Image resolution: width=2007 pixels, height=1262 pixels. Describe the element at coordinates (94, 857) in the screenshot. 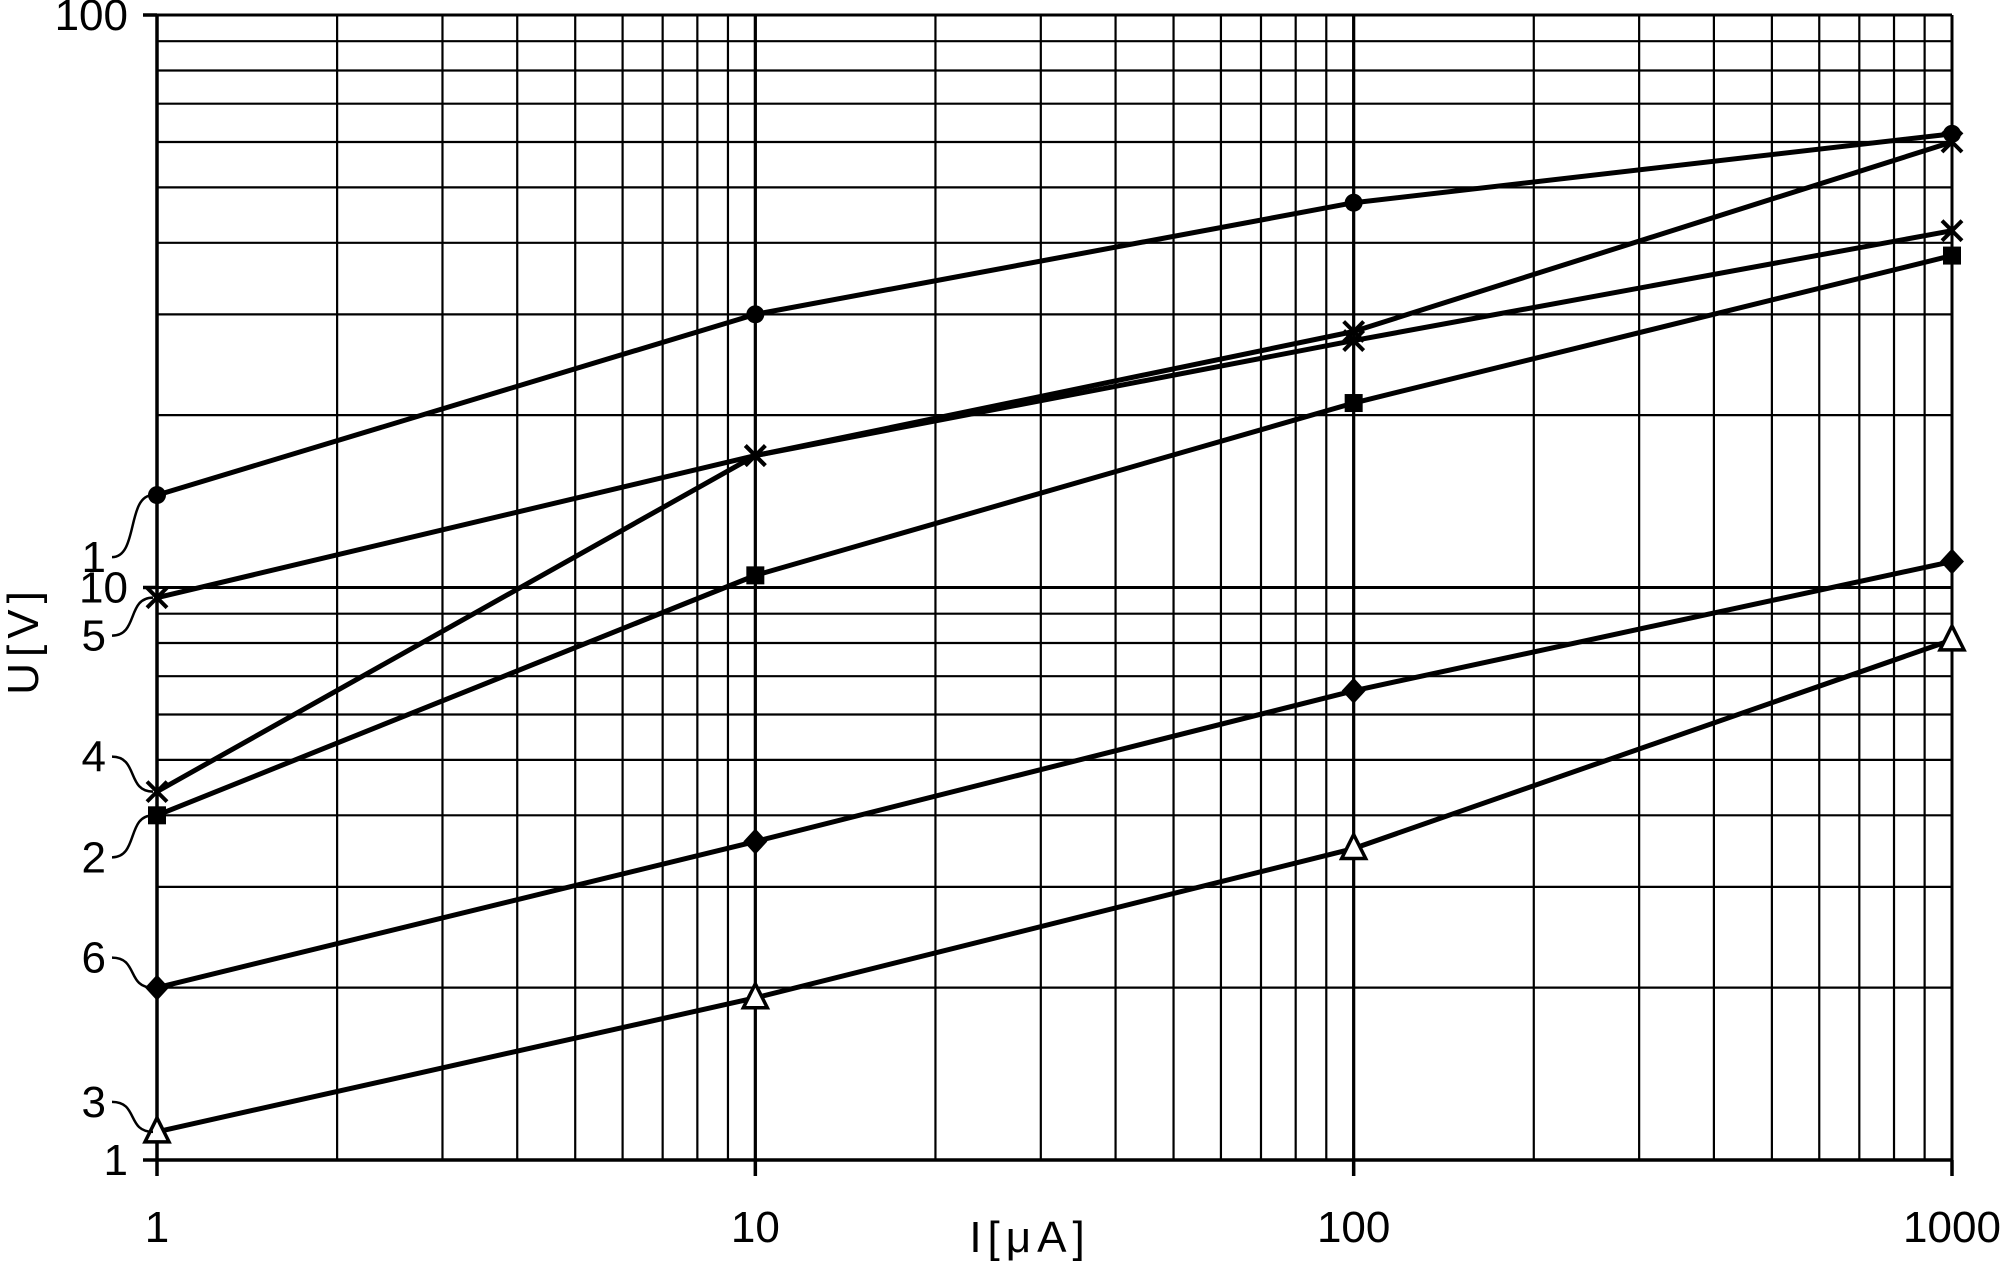

I see `series-label-2: 2` at that location.